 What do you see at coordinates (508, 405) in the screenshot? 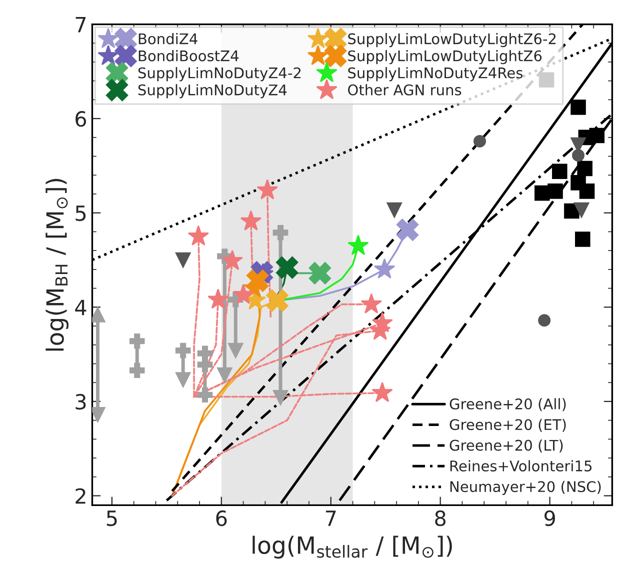
I see `legend-label: Greene+20 (All)` at bounding box center [508, 405].